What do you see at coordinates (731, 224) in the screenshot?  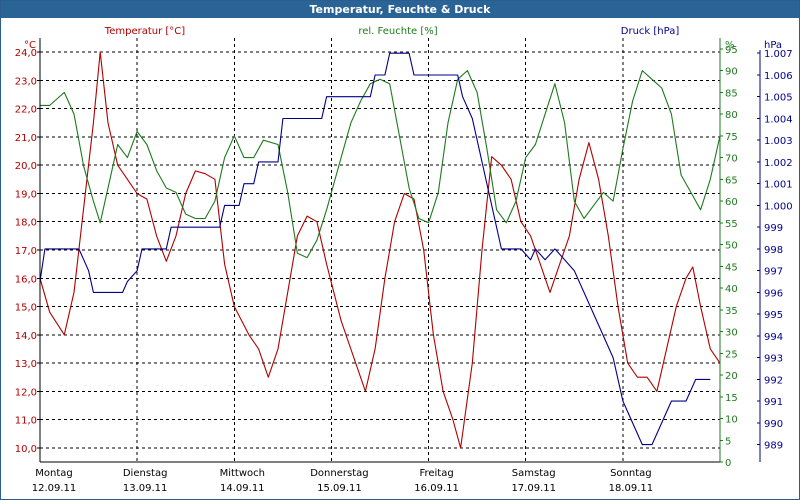 I see `humidity-tick-label: 55` at bounding box center [731, 224].